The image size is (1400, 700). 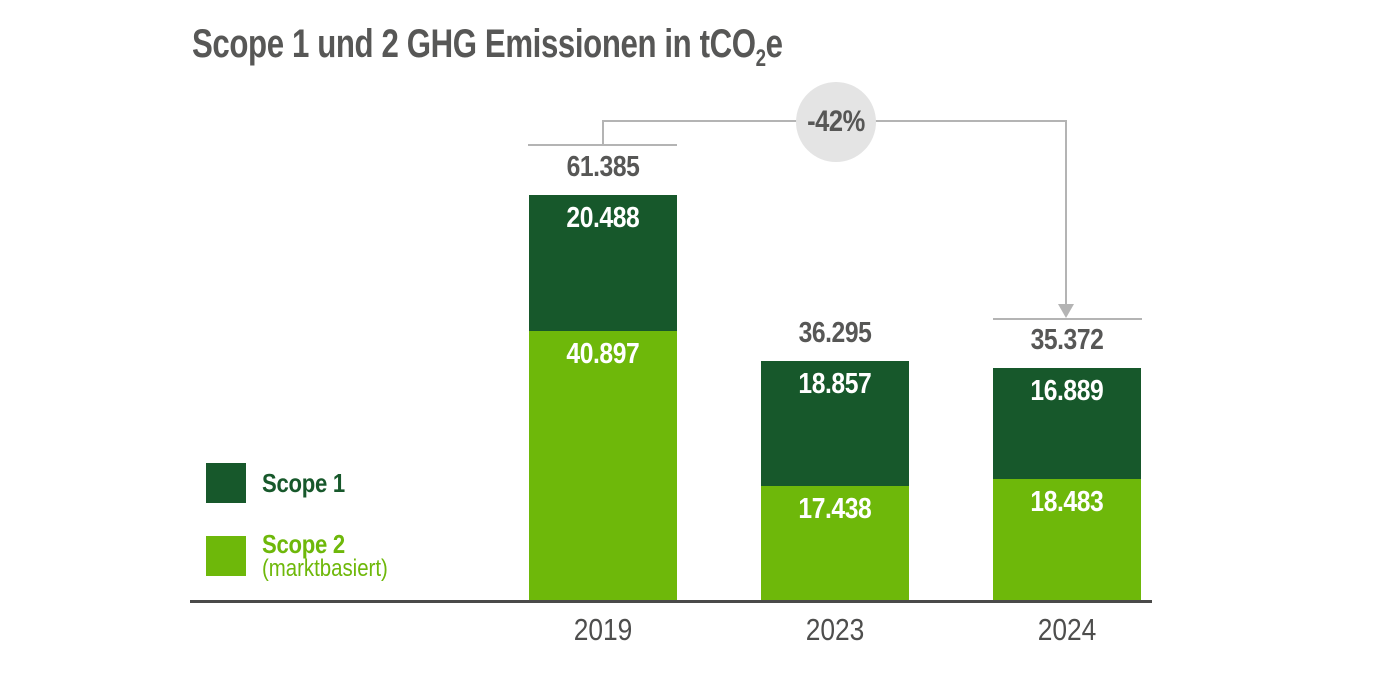 I want to click on bracket-stub-2019, so click(x=603, y=133).